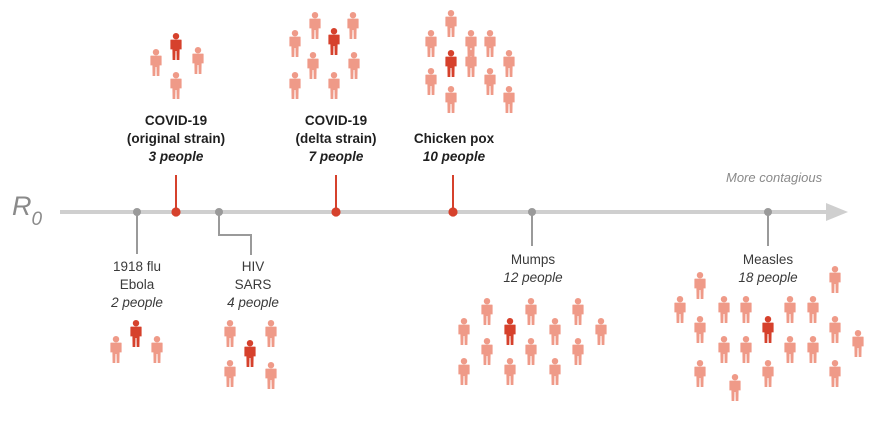 The height and width of the screenshot is (435, 880). Describe the element at coordinates (768, 269) in the screenshot. I see `label-measles: Measles 18 people` at that location.